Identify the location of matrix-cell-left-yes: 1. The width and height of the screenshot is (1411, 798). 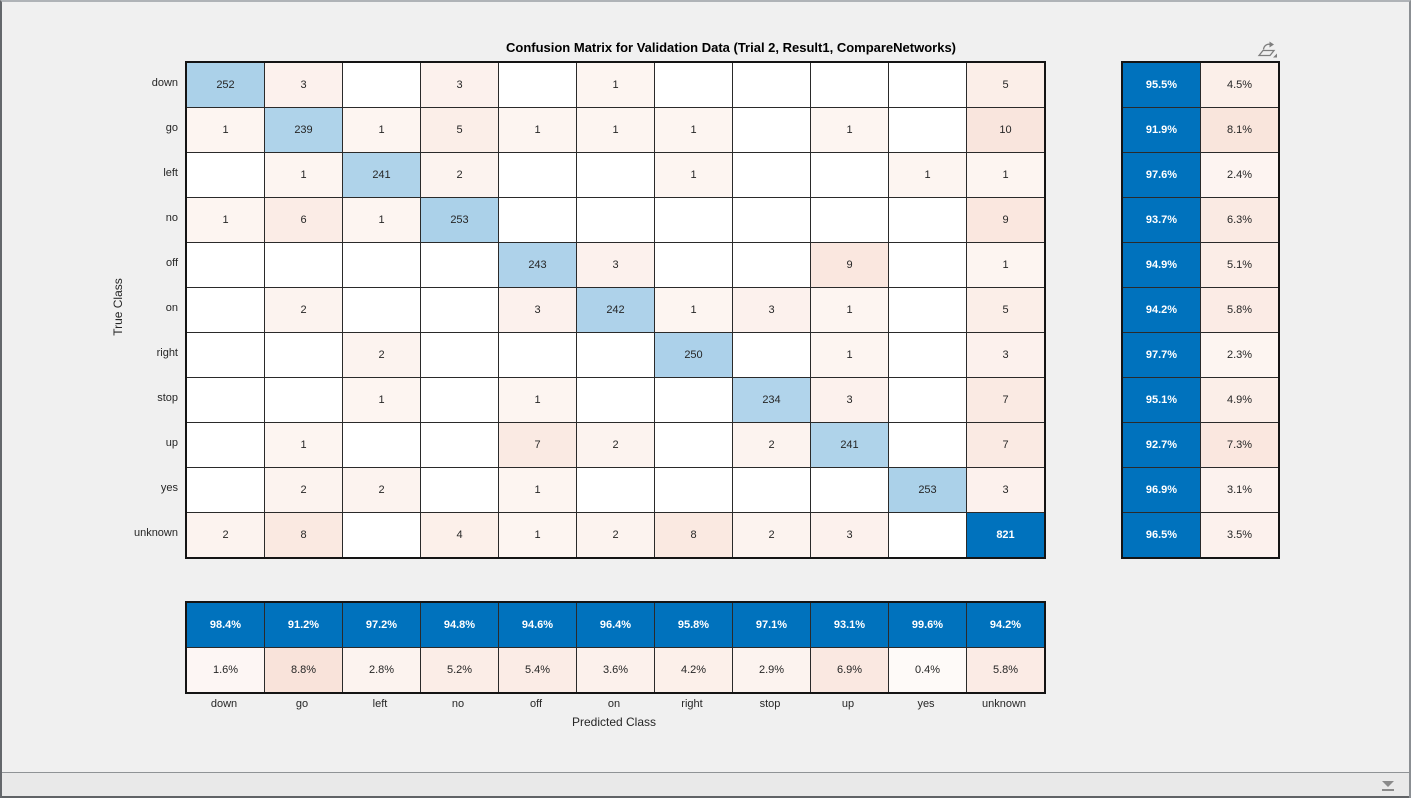
(927, 175).